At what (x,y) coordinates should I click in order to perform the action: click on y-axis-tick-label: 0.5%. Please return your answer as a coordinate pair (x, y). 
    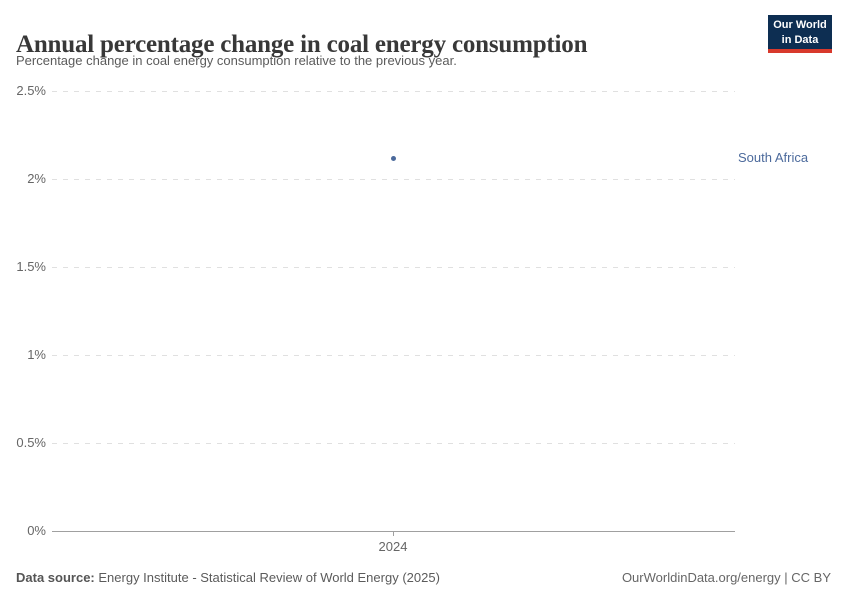
    Looking at the image, I should click on (31, 442).